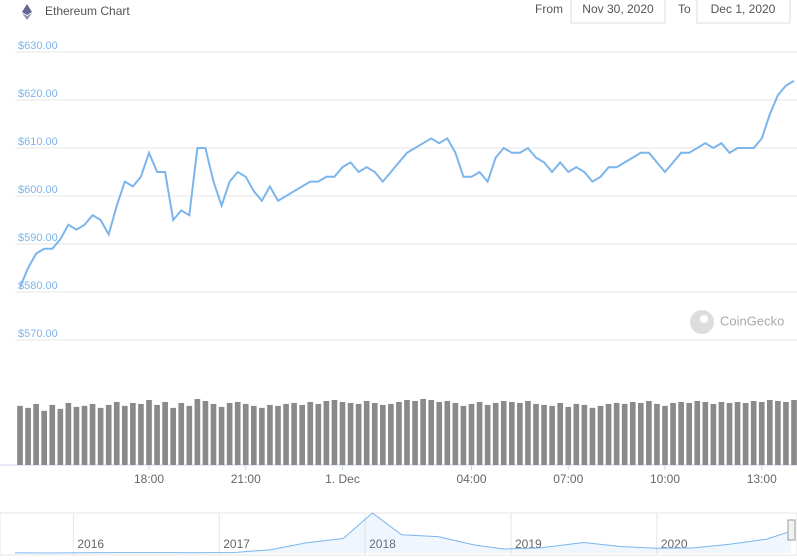 Image resolution: width=797 pixels, height=560 pixels. What do you see at coordinates (684, 9) in the screenshot?
I see `to-label: To` at bounding box center [684, 9].